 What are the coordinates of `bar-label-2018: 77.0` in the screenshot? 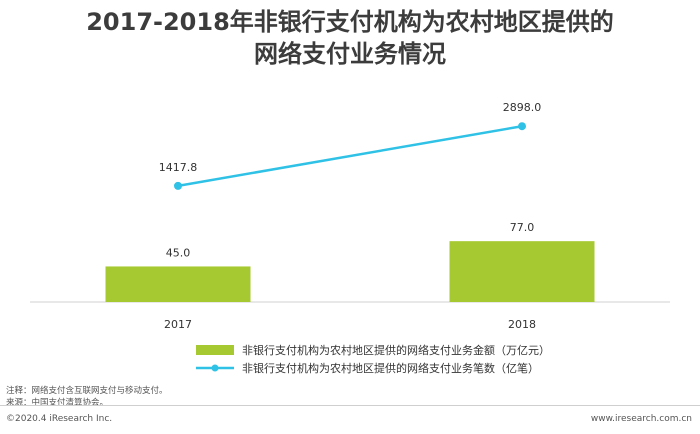 It's located at (522, 227).